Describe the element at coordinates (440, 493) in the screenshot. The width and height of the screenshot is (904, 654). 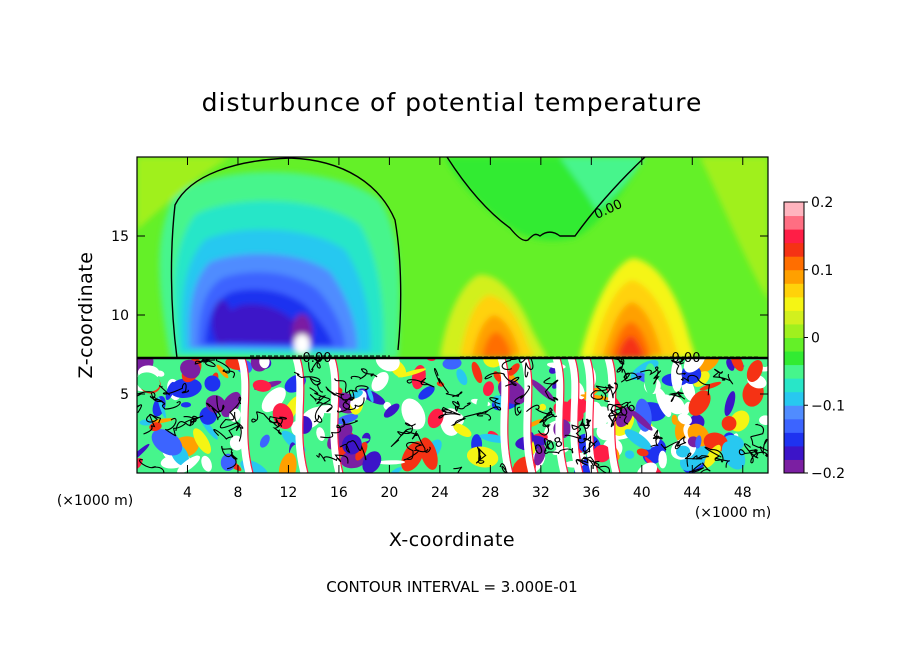
I see `x-tick-label: 24` at that location.